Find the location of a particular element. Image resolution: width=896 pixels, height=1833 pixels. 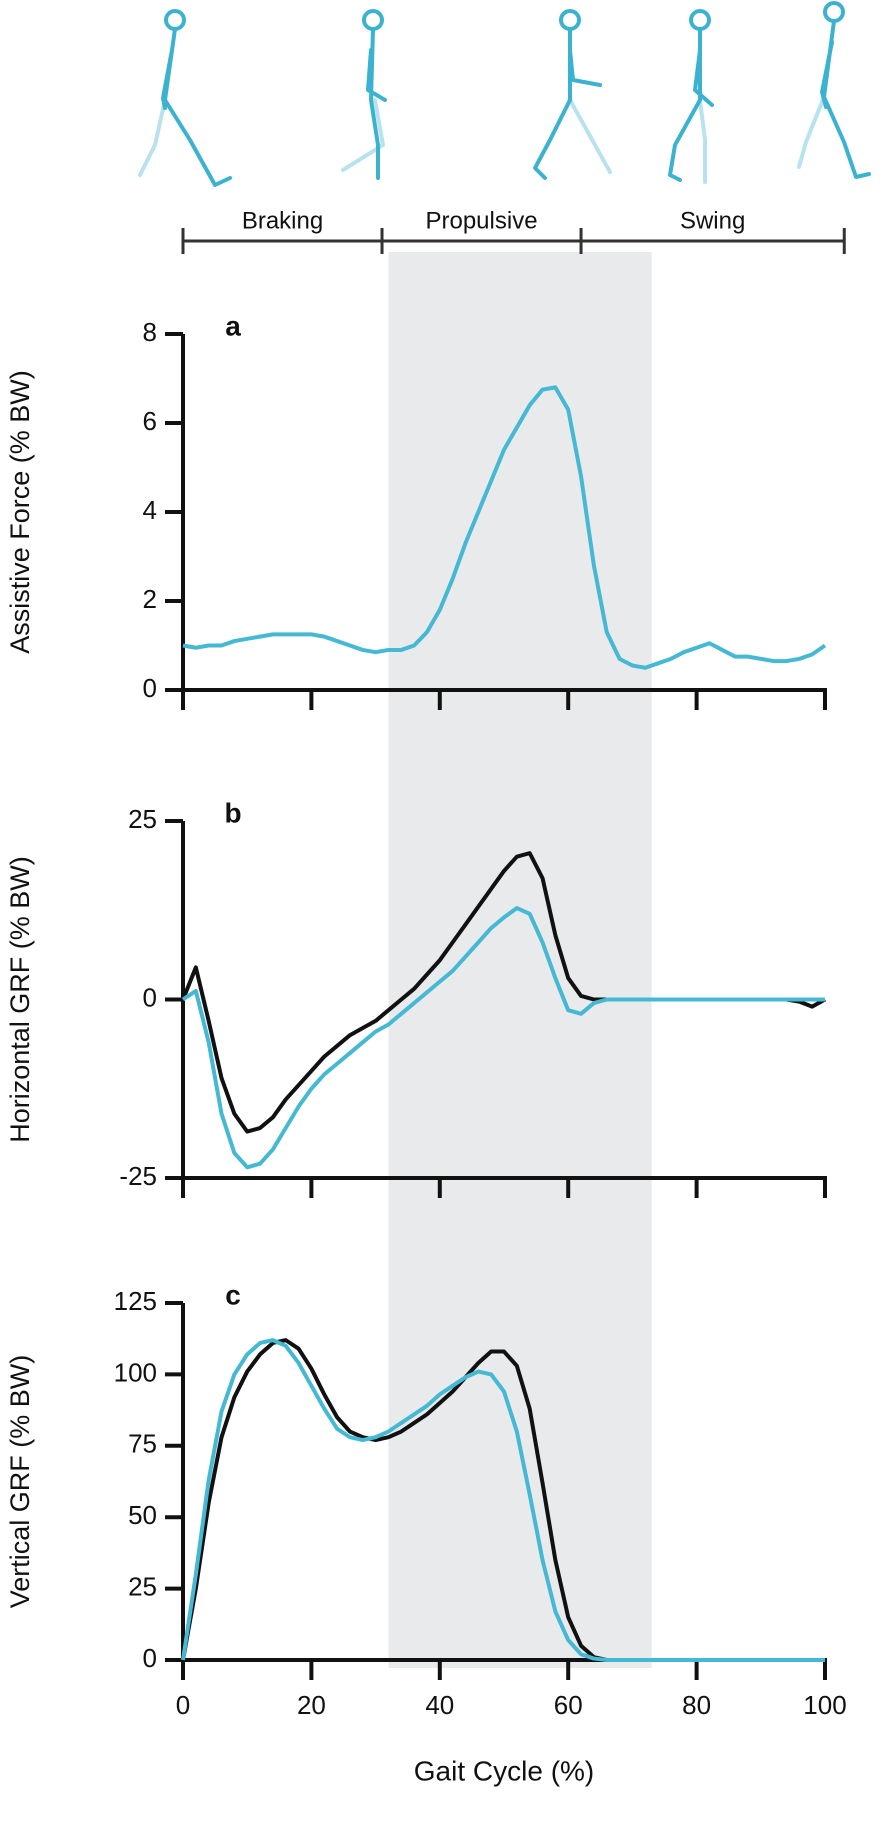

y-tick-label: 50 is located at coordinates (142, 1515).